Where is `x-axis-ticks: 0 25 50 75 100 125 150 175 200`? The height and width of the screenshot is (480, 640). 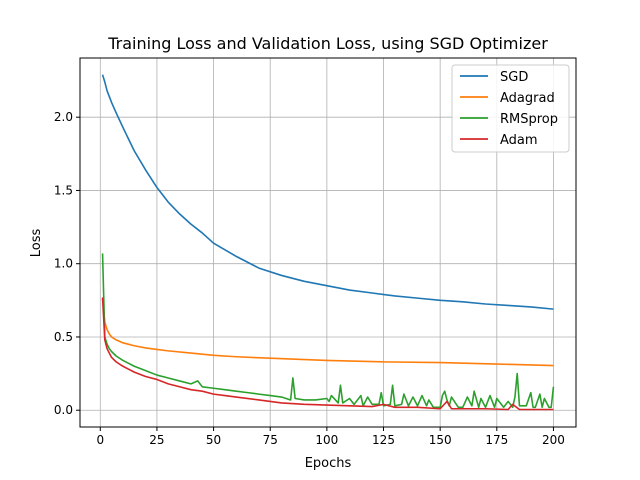
x-axis-ticks: 0 25 50 75 100 125 150 175 200 is located at coordinates (330, 437).